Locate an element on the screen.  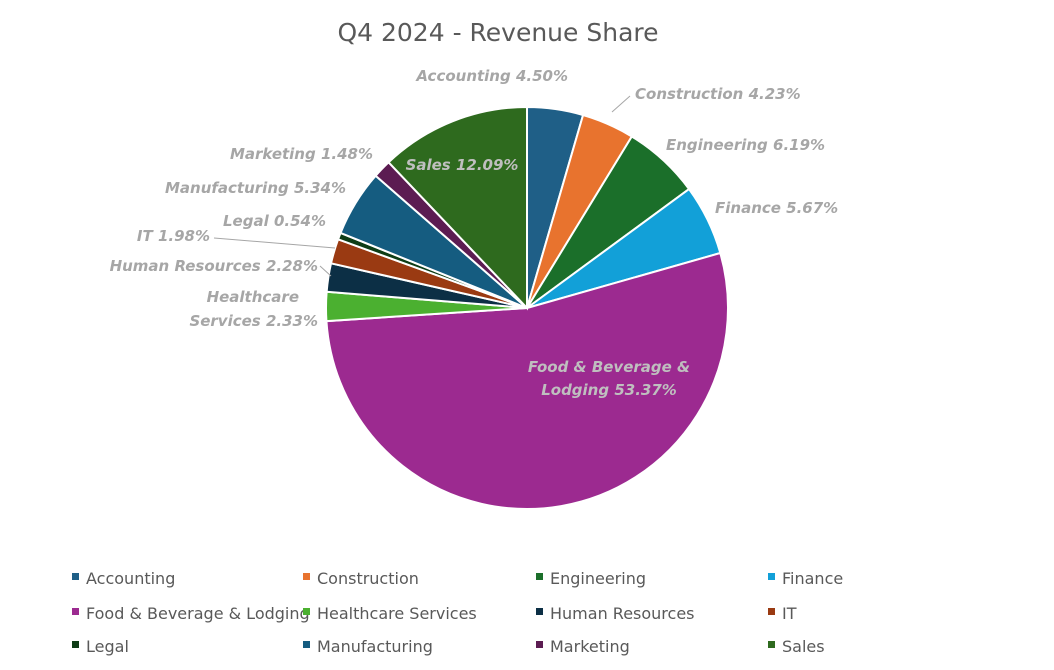
data-label-healthcare-services: Healthcare Services 2.33% is located at coordinates (253, 309).